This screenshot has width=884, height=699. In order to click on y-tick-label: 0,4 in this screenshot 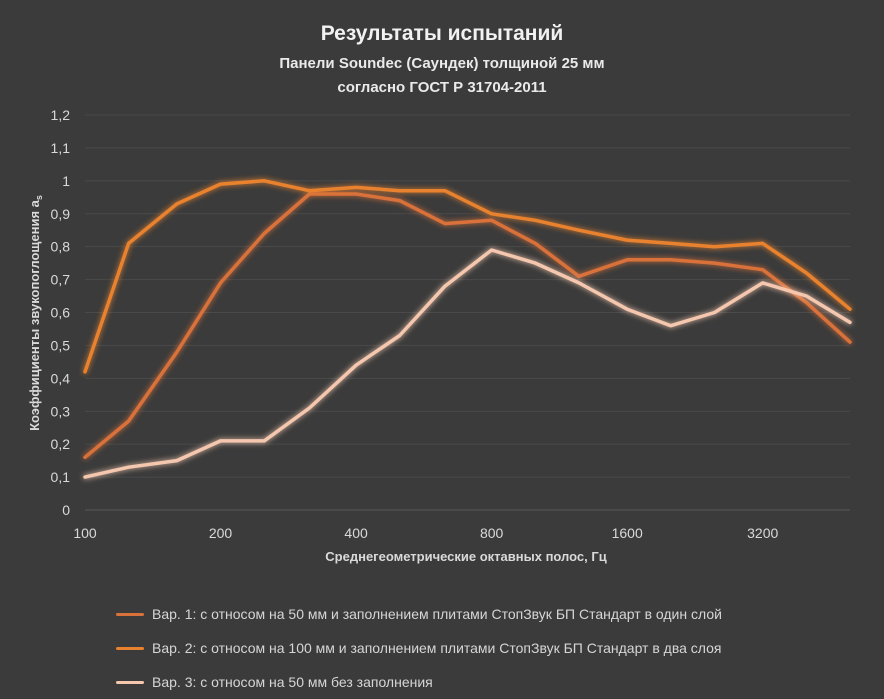, I will do `click(61, 378)`.